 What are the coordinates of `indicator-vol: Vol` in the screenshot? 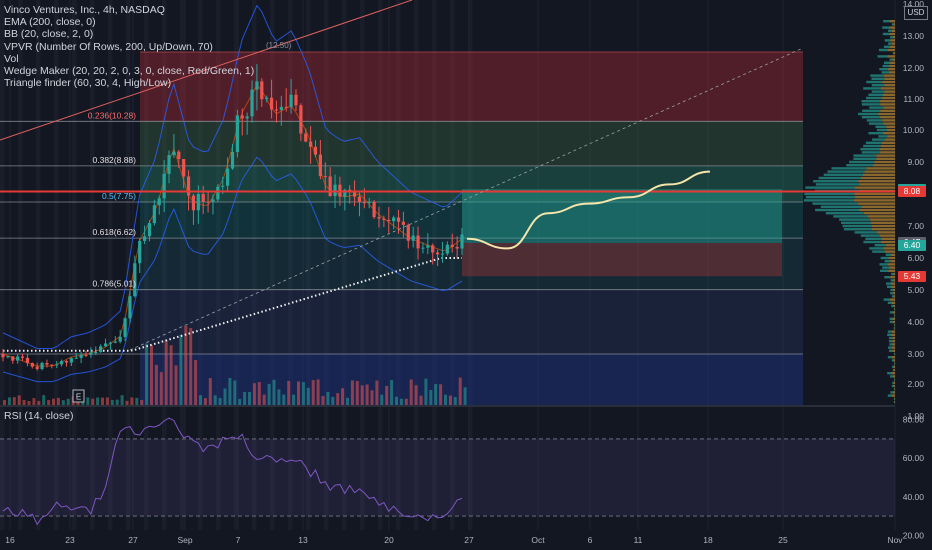 It's located at (129, 59).